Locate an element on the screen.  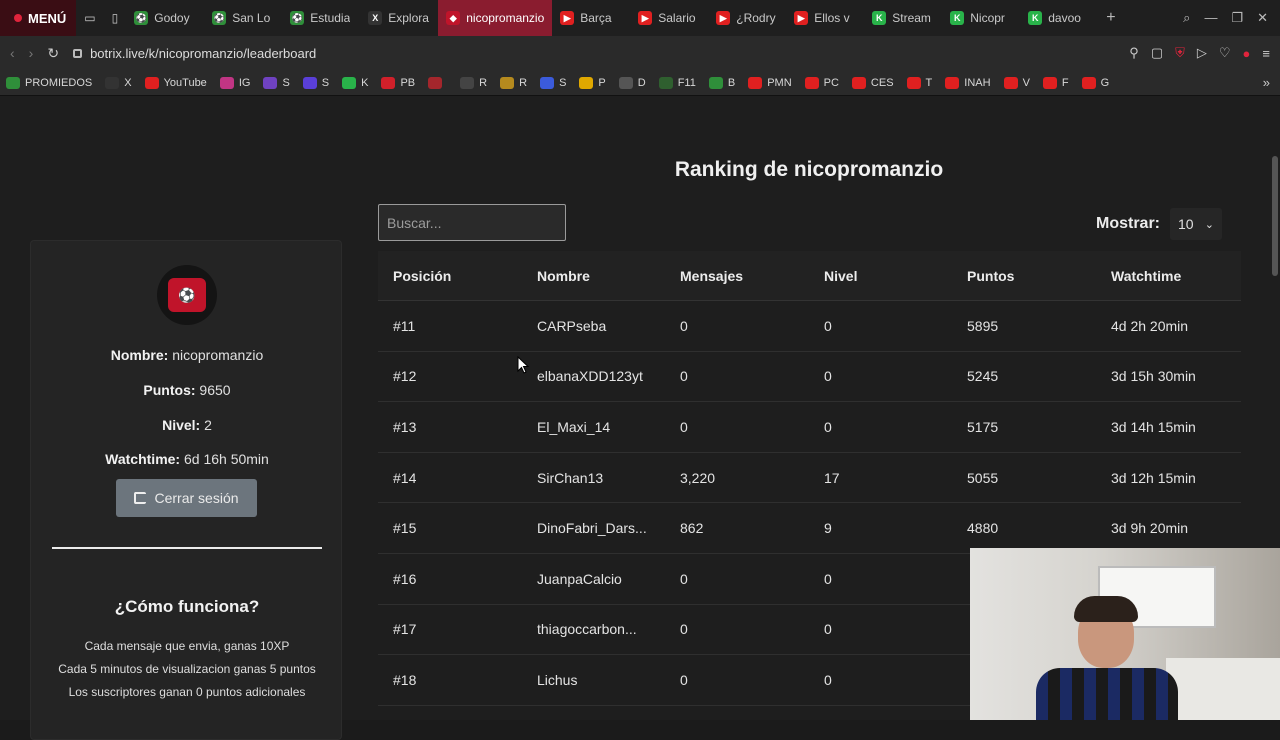
soccer-icon: ⚽ is located at coordinates (297, 18).